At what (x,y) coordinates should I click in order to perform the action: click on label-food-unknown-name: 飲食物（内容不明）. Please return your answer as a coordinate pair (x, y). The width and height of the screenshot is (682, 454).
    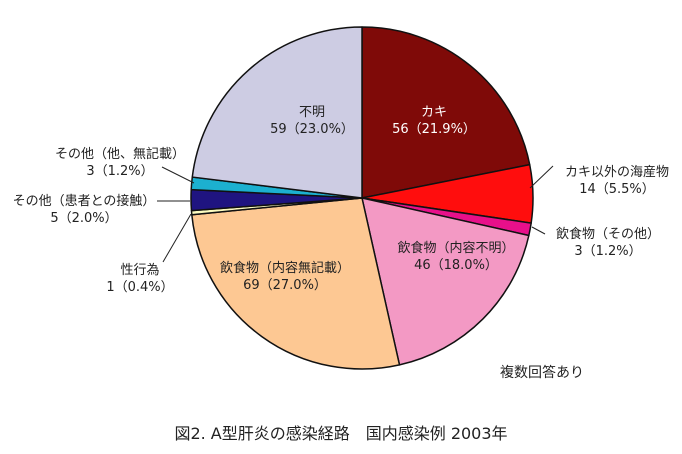
    Looking at the image, I should click on (456, 248).